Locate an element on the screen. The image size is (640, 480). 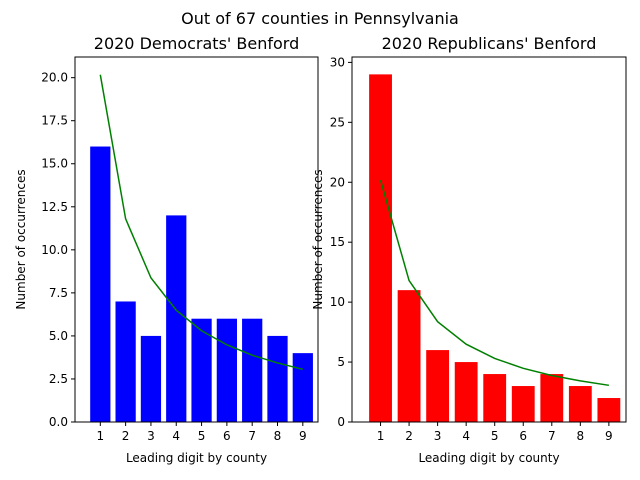
rep-x-tick-label: 1 is located at coordinates (381, 436).